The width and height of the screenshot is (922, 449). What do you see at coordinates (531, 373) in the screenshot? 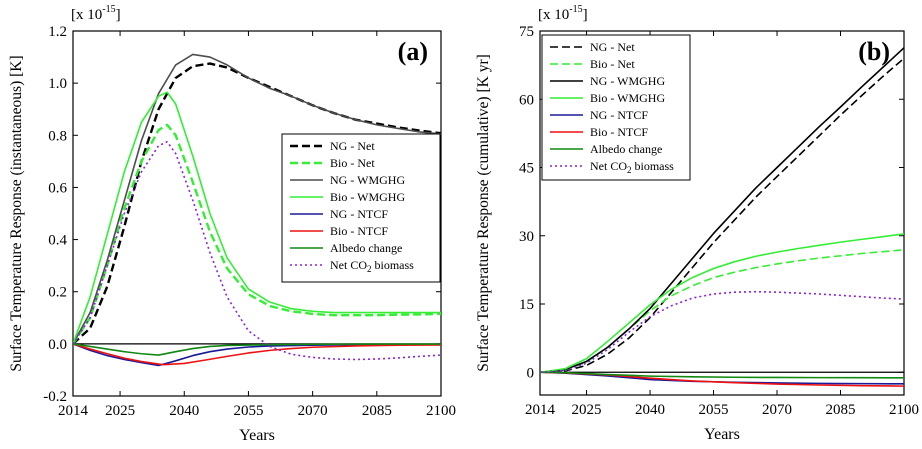
I see `y-tick-label: 0` at bounding box center [531, 373].